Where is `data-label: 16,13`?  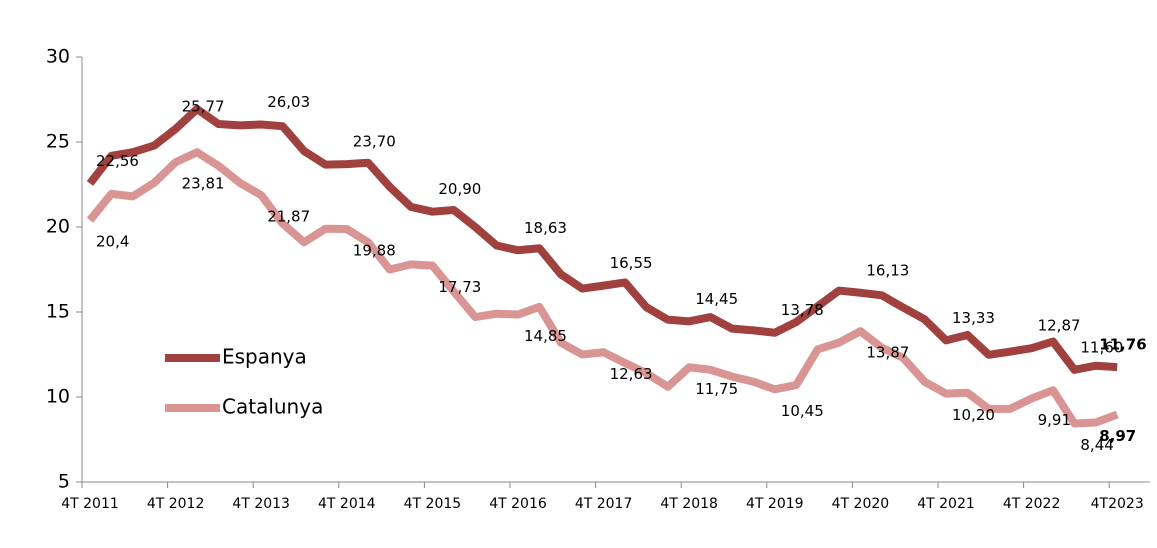 data-label: 16,13 is located at coordinates (887, 270).